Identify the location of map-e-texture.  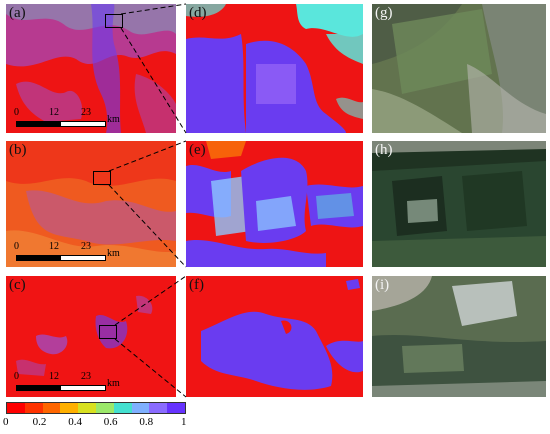
(274, 204).